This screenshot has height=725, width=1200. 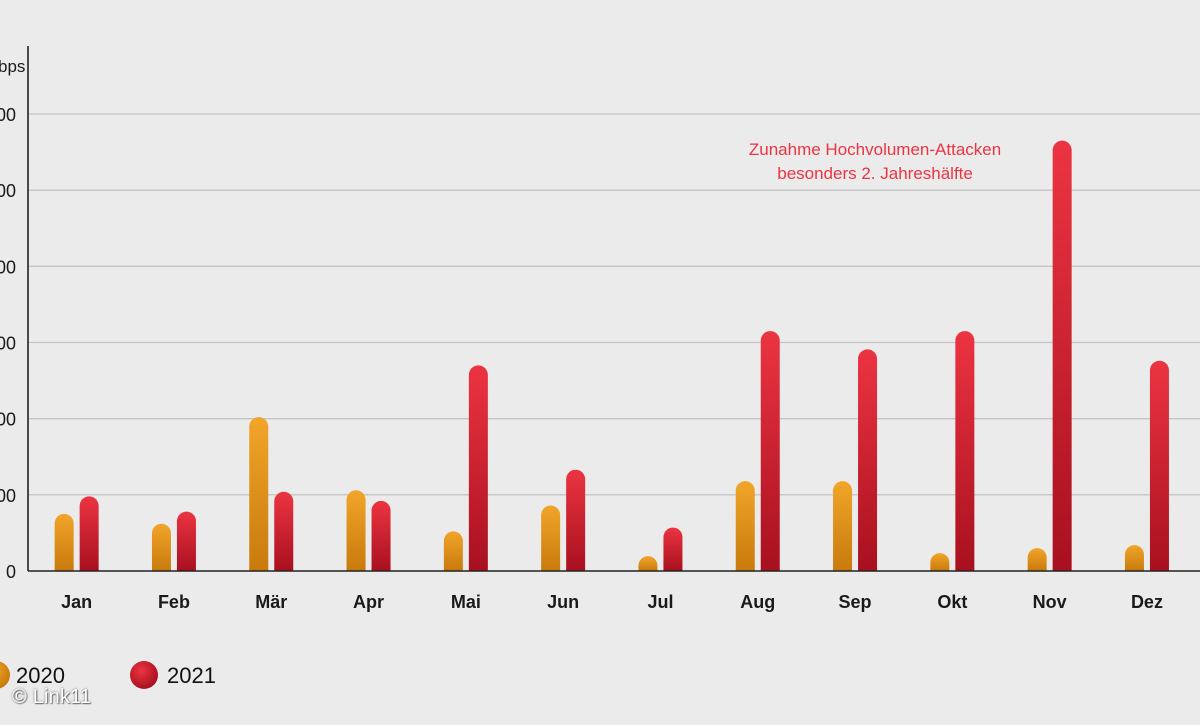 I want to click on bar-2021-feb, so click(x=186, y=541).